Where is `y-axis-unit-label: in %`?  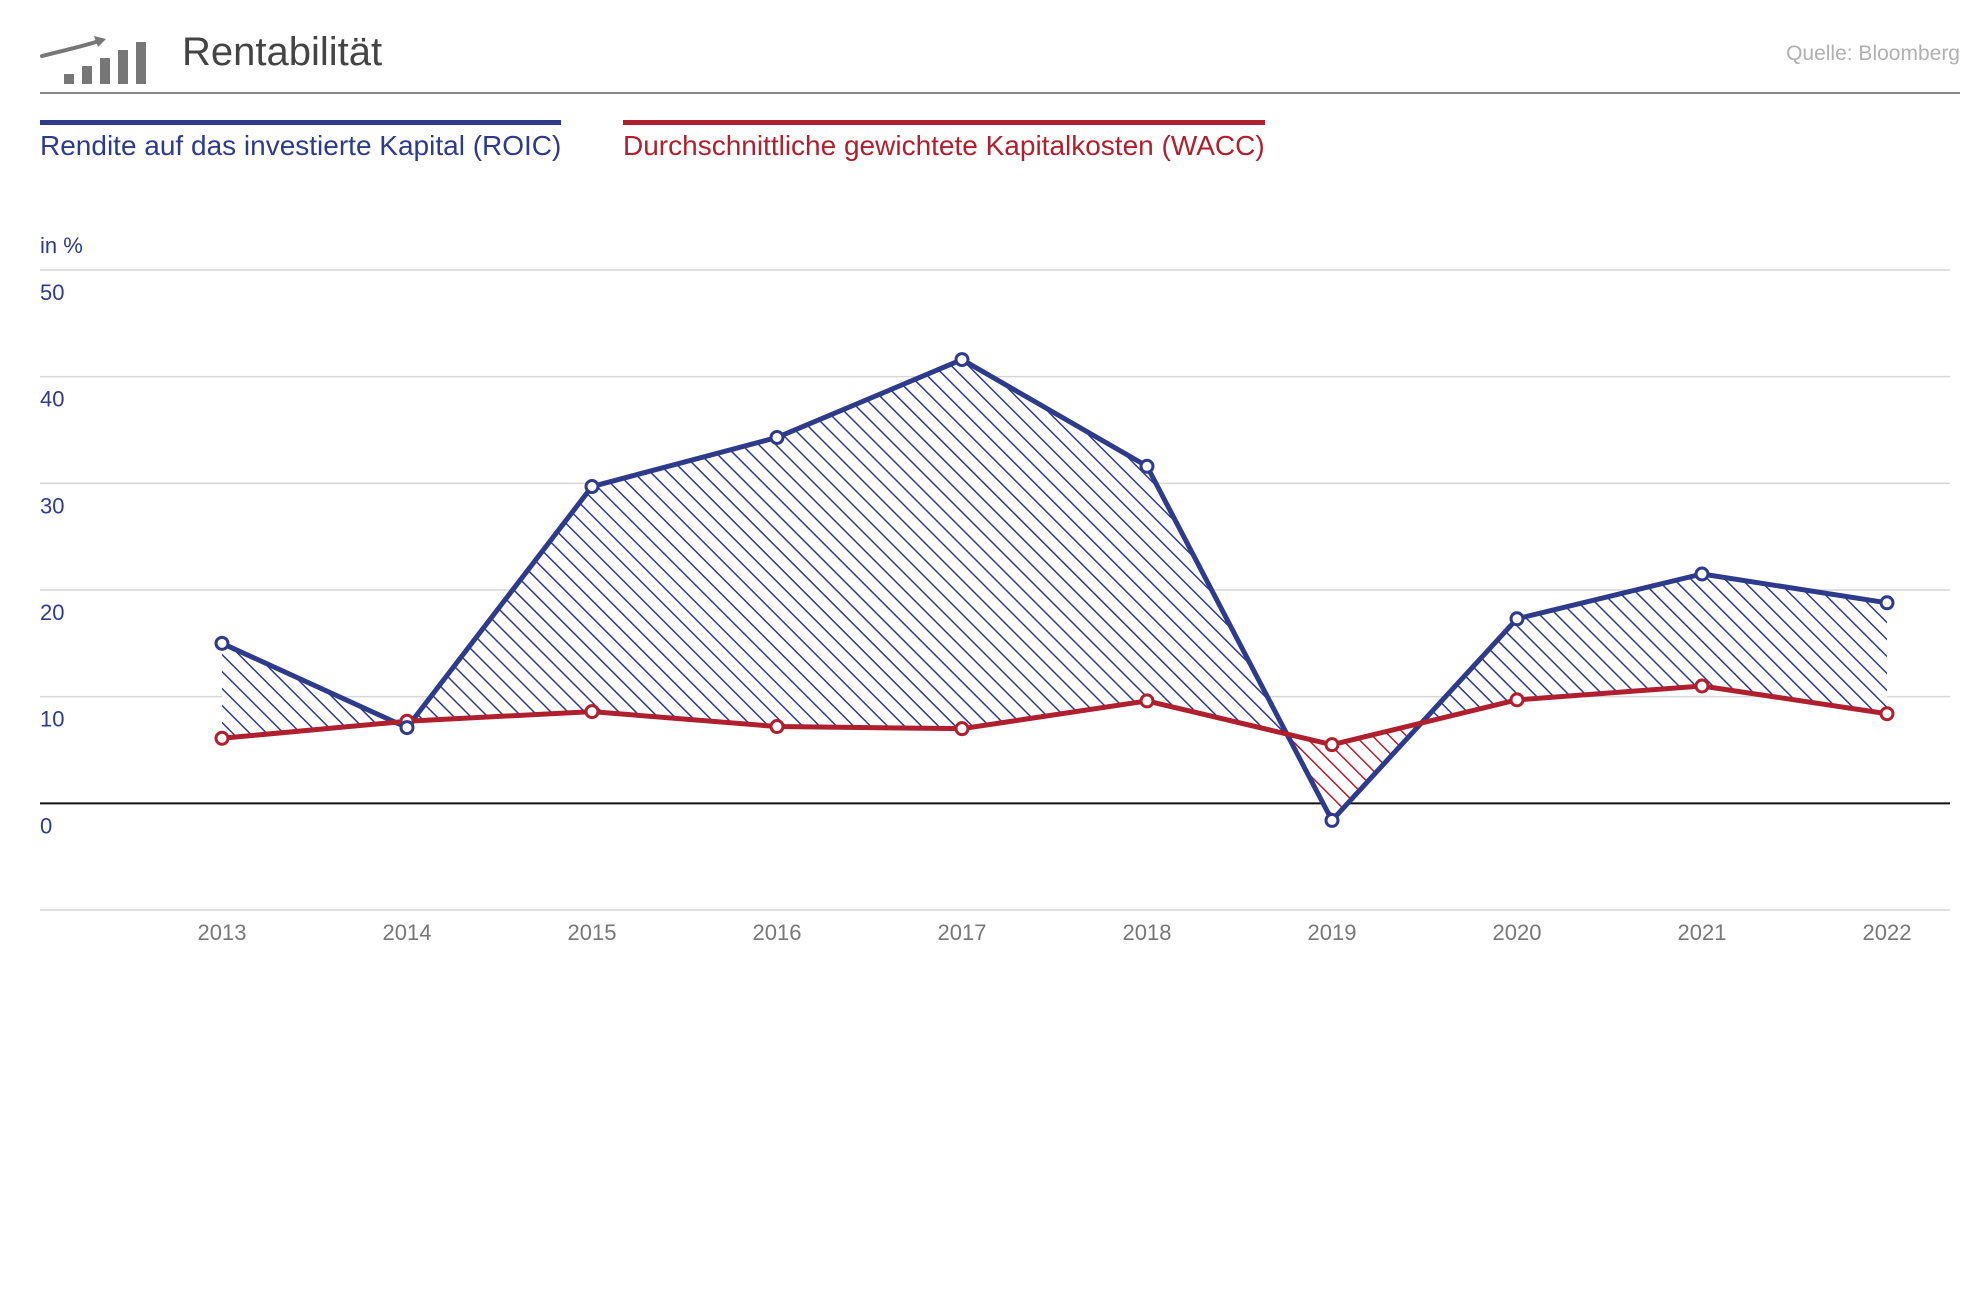
y-axis-unit-label: in % is located at coordinates (61, 245).